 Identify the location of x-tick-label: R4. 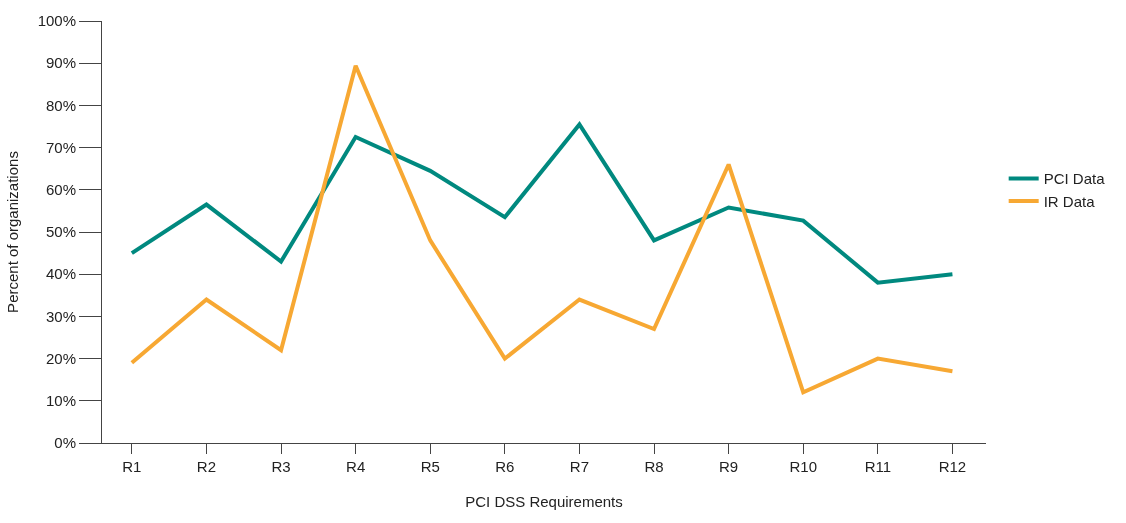
(356, 466).